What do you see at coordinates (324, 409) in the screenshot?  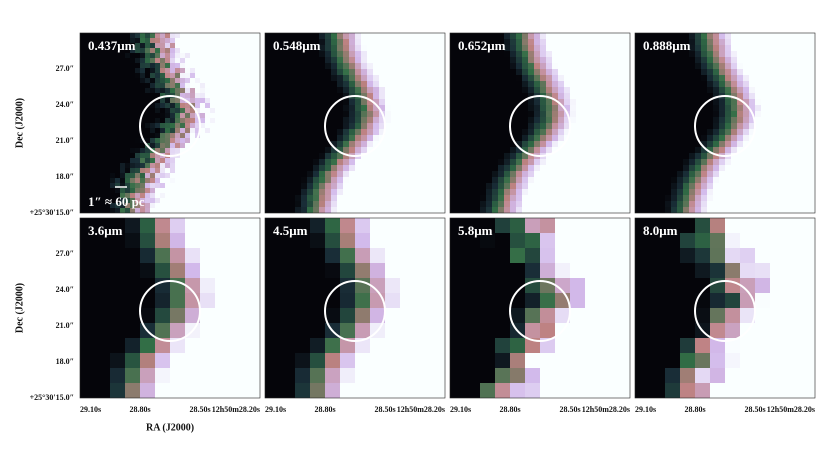 I see `x-tick-label: 28.80s` at bounding box center [324, 409].